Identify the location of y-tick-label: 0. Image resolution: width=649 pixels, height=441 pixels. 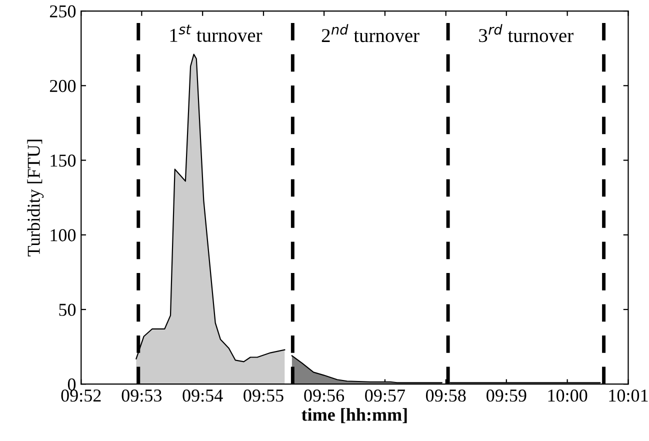
(72, 384).